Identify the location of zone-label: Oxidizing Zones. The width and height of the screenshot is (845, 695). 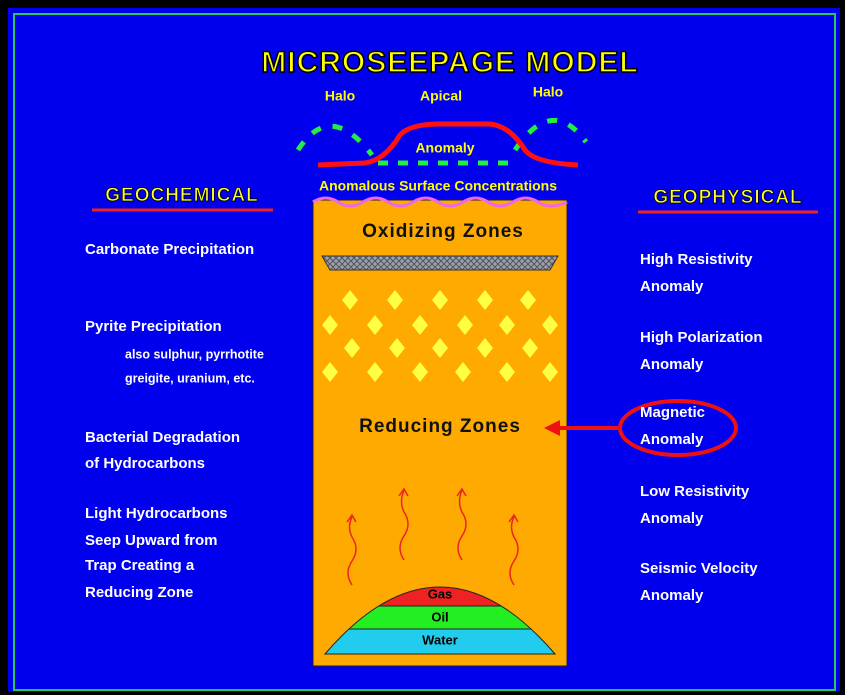
(443, 231).